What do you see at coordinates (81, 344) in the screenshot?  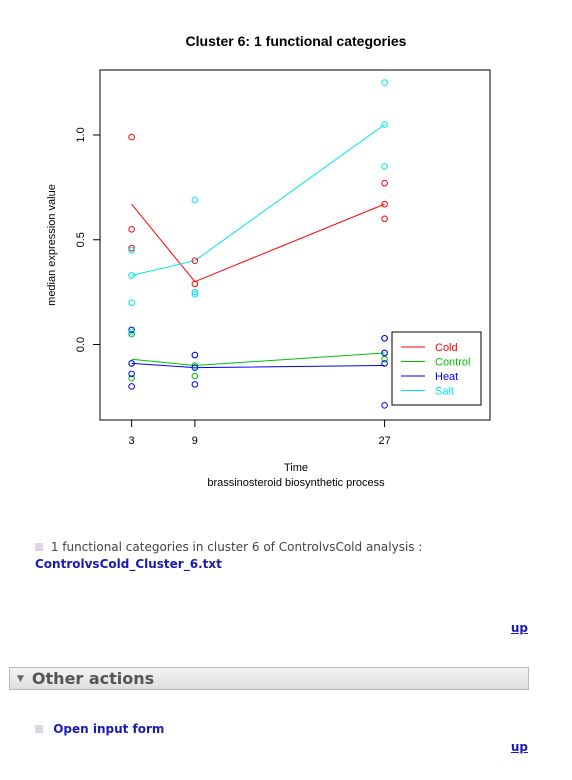 I see `y-tick-label: 0.0` at bounding box center [81, 344].